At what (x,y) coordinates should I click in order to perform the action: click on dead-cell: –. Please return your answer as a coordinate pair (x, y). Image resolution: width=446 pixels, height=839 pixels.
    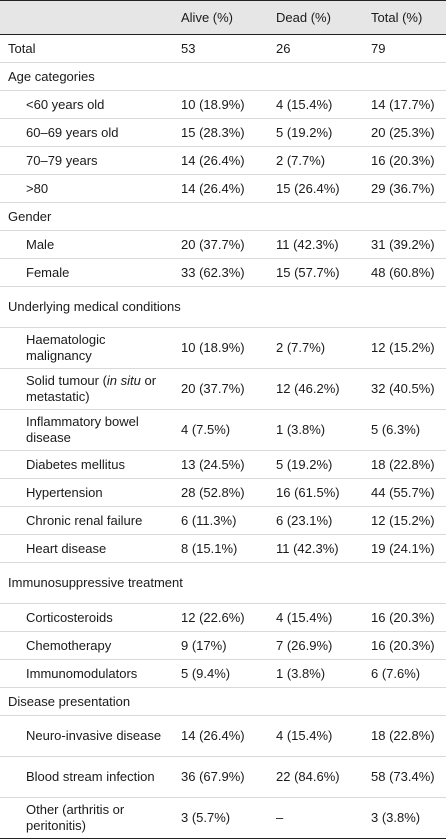
    Looking at the image, I should click on (315, 818).